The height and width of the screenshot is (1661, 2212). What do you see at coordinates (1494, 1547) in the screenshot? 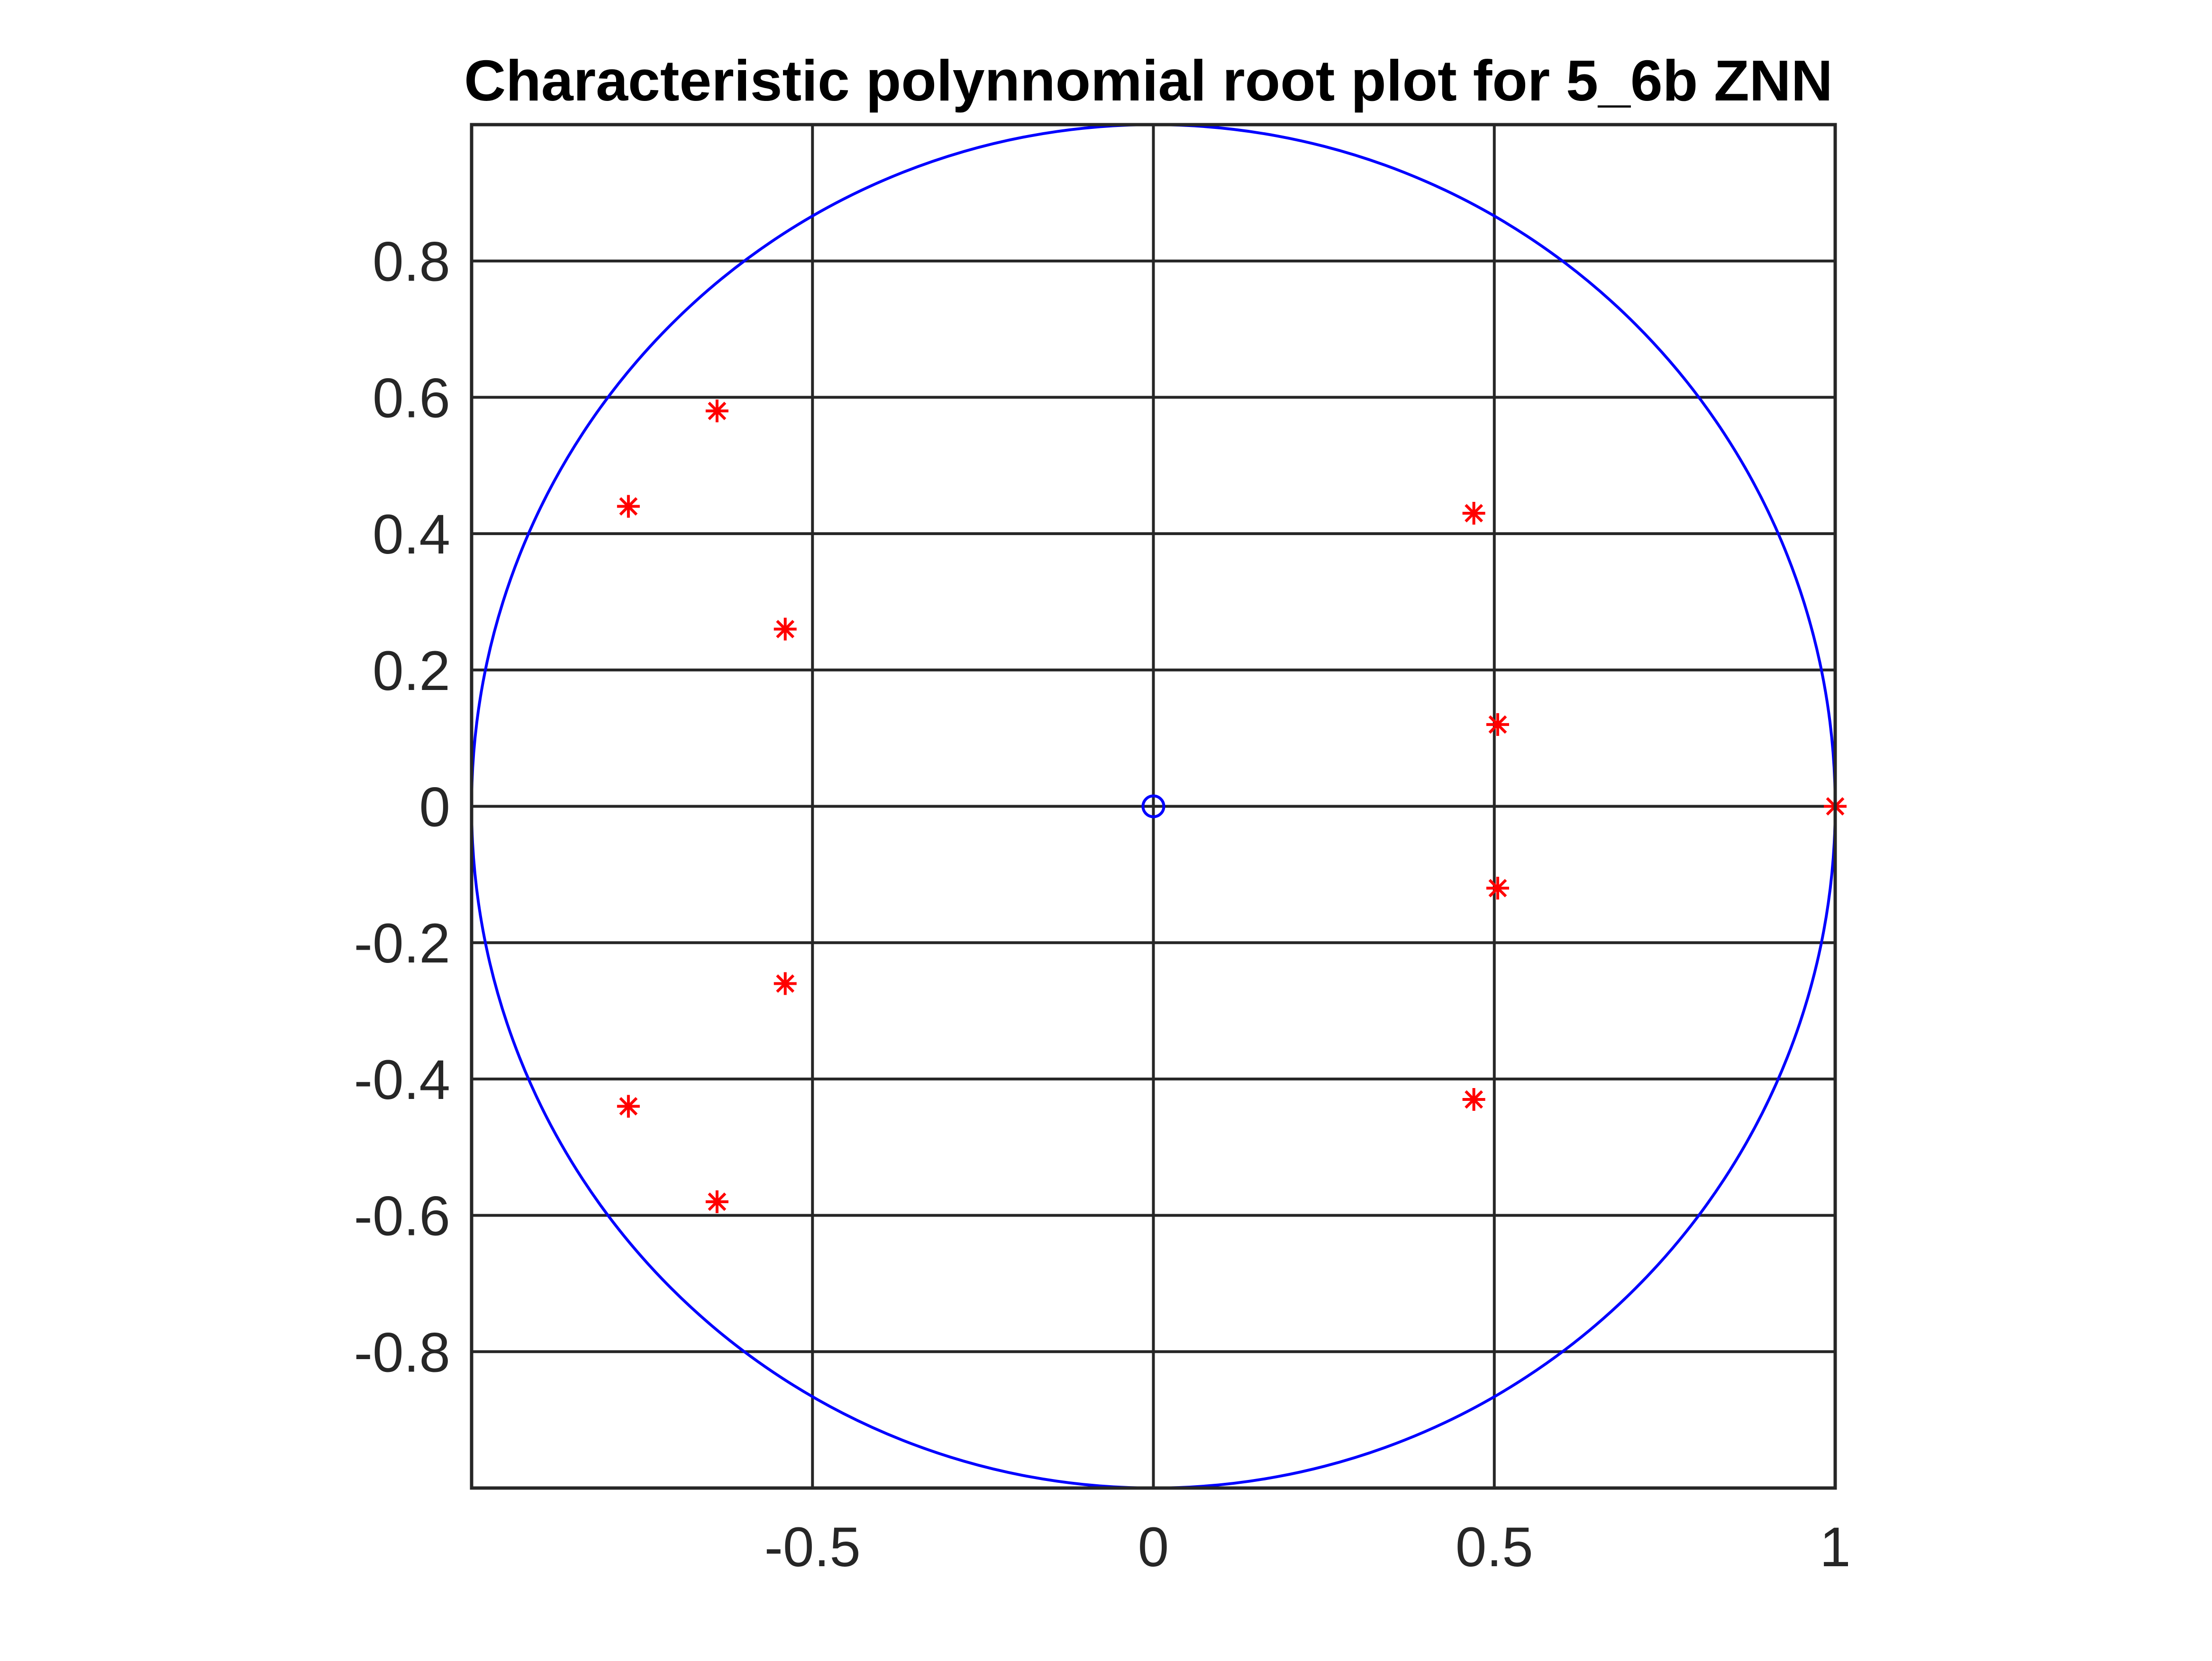
I see `x-tick-label: 0.5` at bounding box center [1494, 1547].